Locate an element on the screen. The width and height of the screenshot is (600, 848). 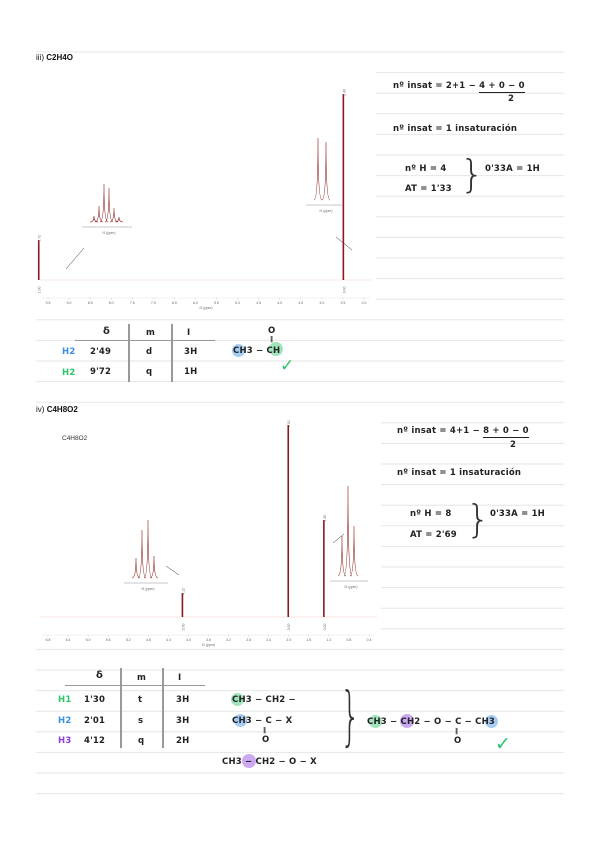
cho-group: CH is located at coordinates (273, 351).